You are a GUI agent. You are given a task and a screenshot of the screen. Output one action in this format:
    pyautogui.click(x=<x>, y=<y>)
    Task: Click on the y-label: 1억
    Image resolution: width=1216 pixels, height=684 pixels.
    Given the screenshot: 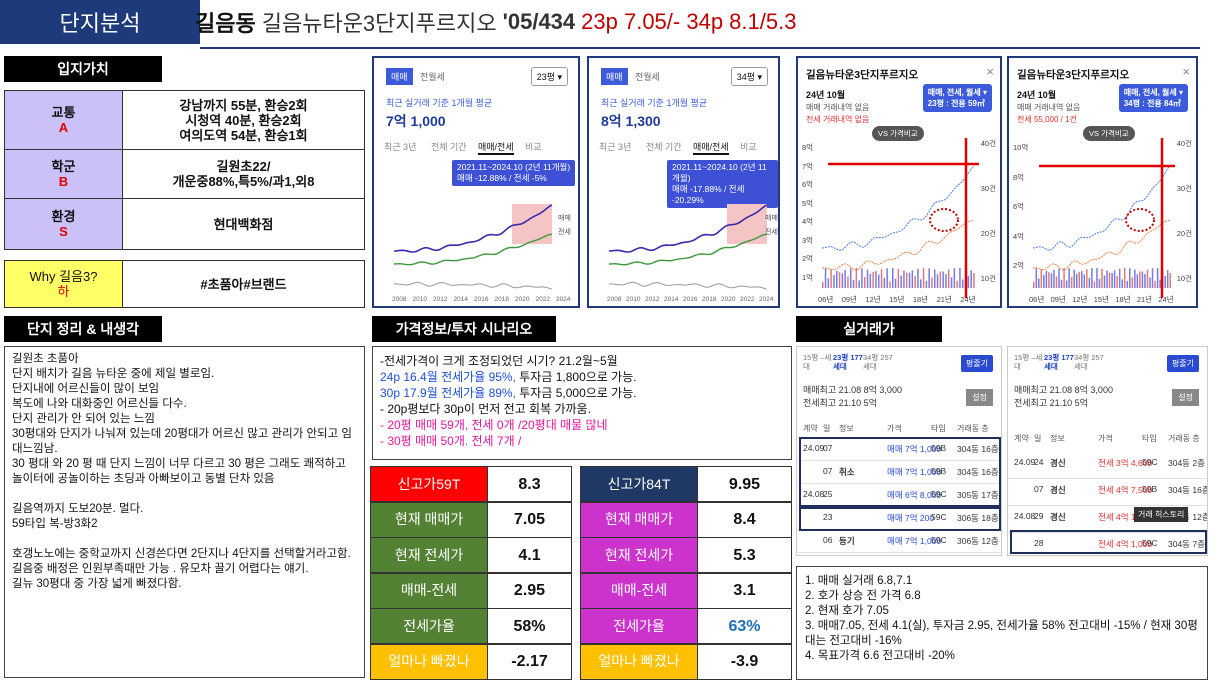 What is the action you would take?
    pyautogui.click(x=808, y=277)
    